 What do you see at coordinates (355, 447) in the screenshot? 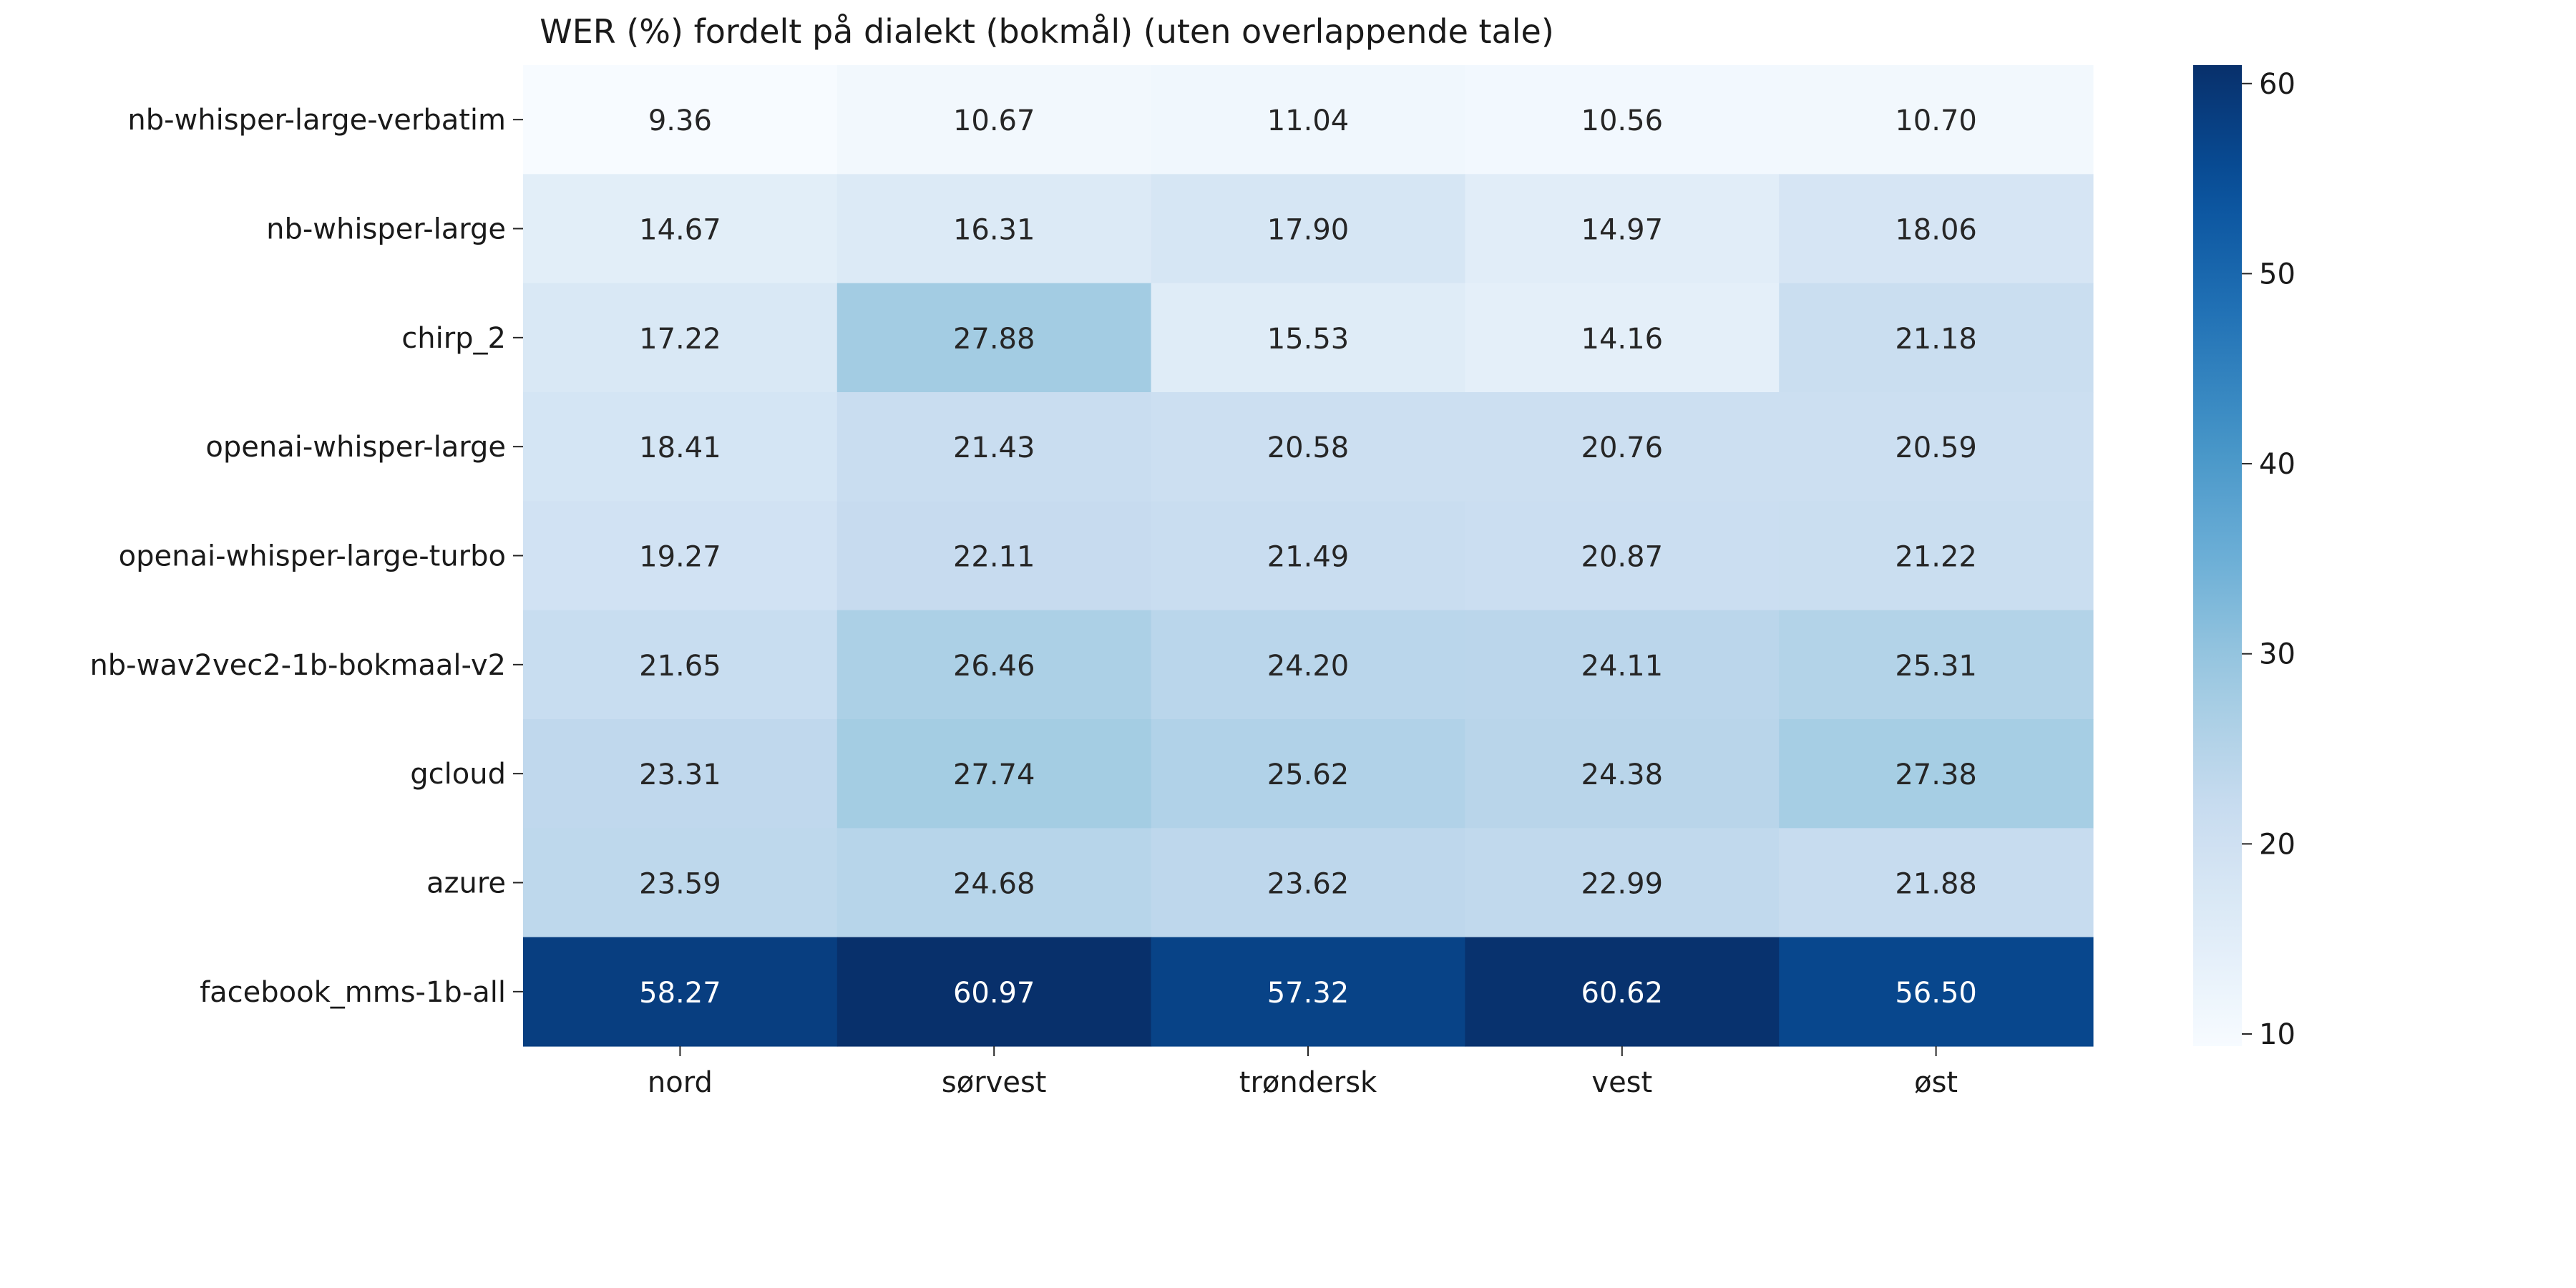
I see `row-label: openai-whisper-large` at bounding box center [355, 447].